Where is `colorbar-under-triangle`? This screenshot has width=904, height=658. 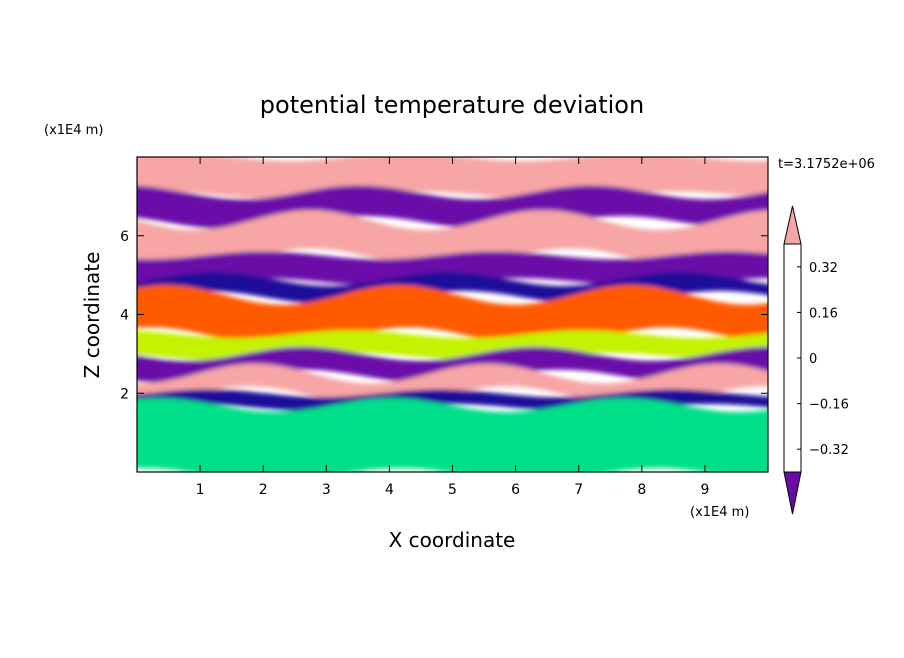
colorbar-under-triangle is located at coordinates (792, 493).